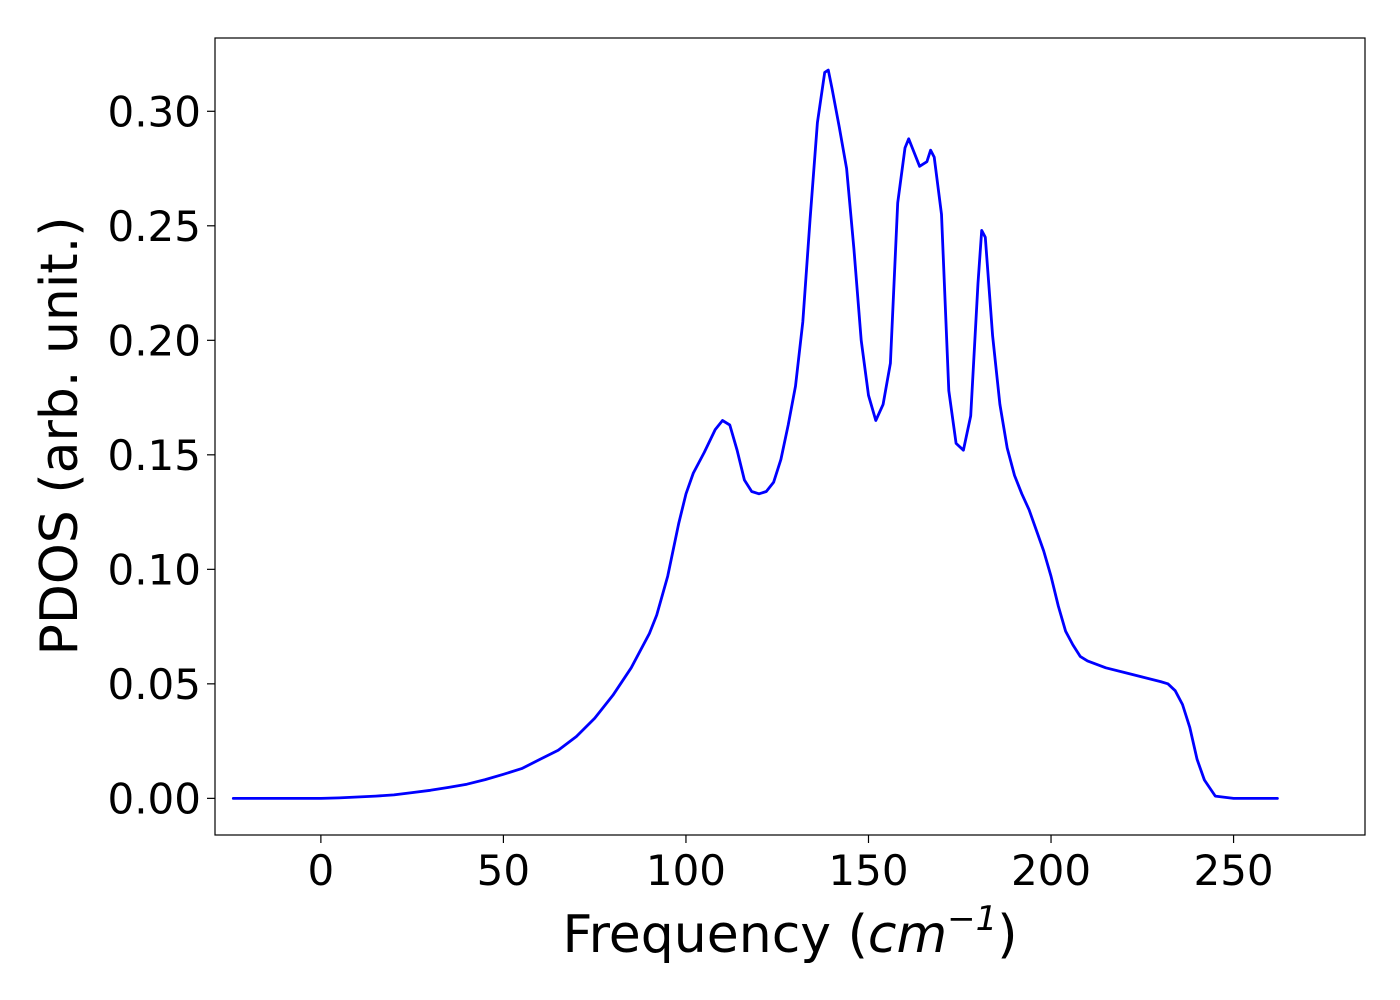 Image resolution: width=1400 pixels, height=1000 pixels. I want to click on y-tick-label: 0.05, so click(154, 684).